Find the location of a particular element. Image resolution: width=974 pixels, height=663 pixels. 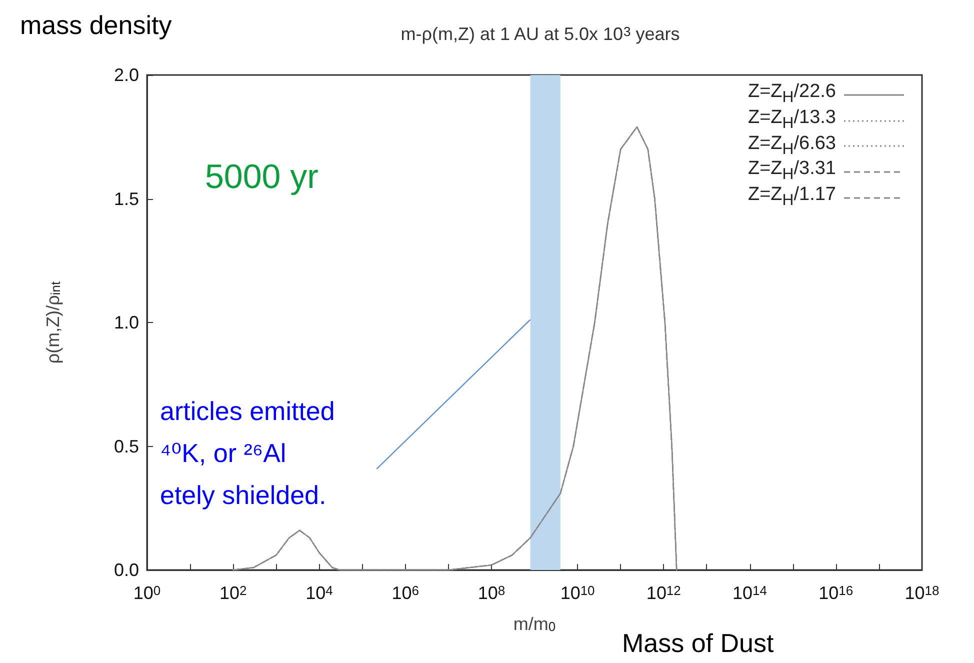

y-tick-label: 0.5 is located at coordinates (126, 446).